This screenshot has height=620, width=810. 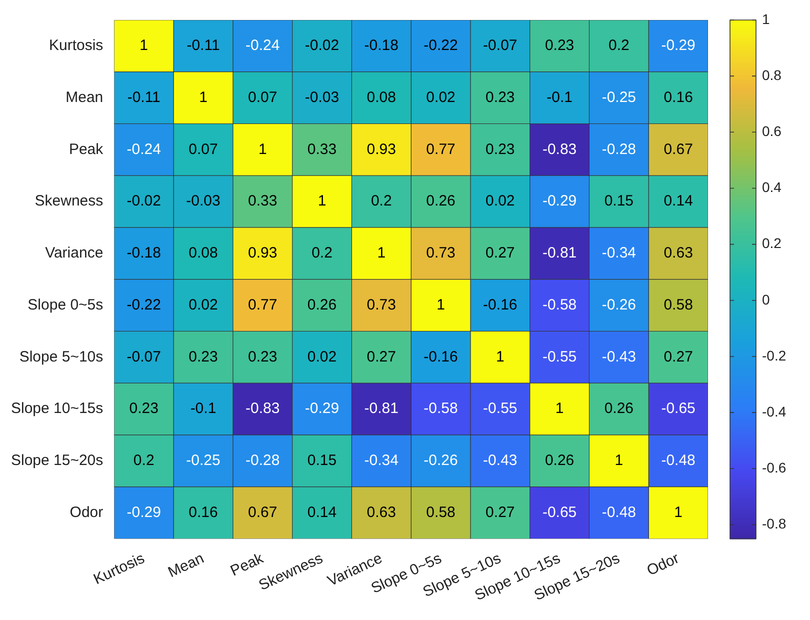 What do you see at coordinates (766, 18) in the screenshot?
I see `color-bar-label: 1` at bounding box center [766, 18].